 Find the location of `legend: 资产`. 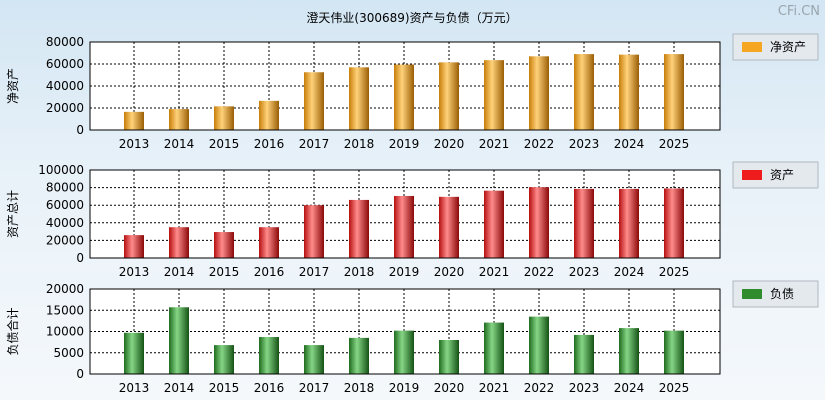

legend: 资产 is located at coordinates (775, 175).